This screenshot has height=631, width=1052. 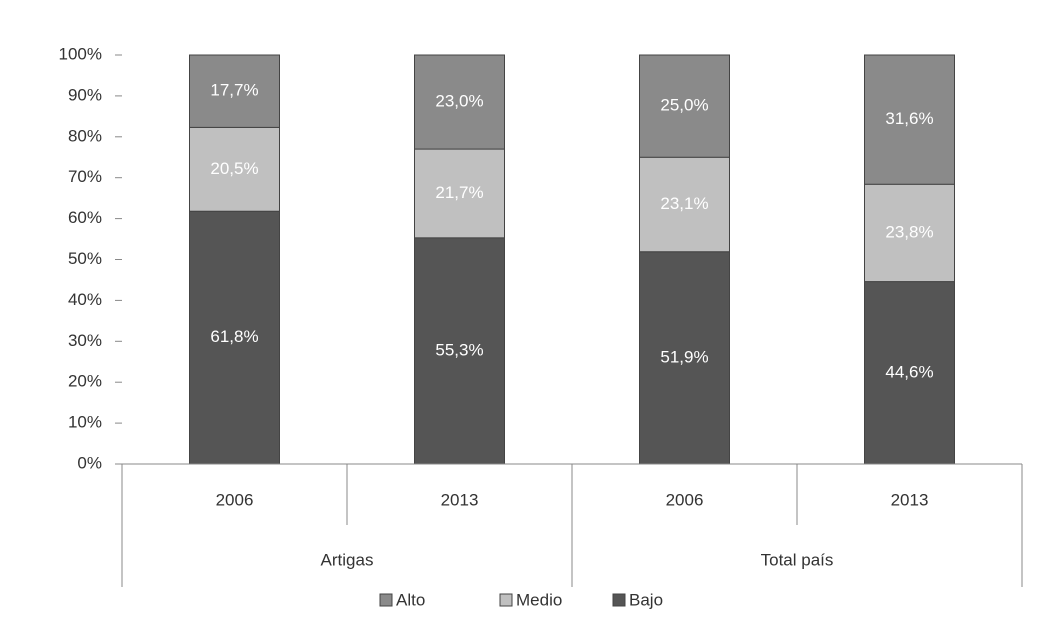 What do you see at coordinates (797, 559) in the screenshot?
I see `group-label: Total país` at bounding box center [797, 559].